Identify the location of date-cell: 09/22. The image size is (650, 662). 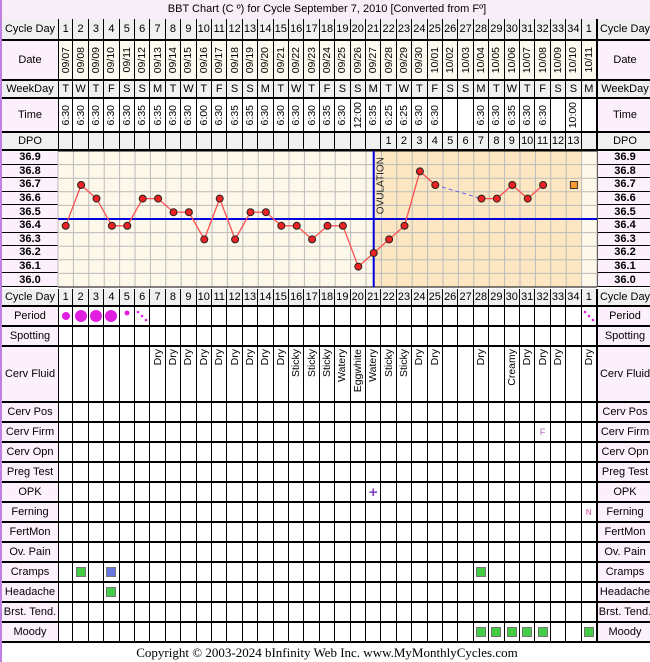
(297, 61).